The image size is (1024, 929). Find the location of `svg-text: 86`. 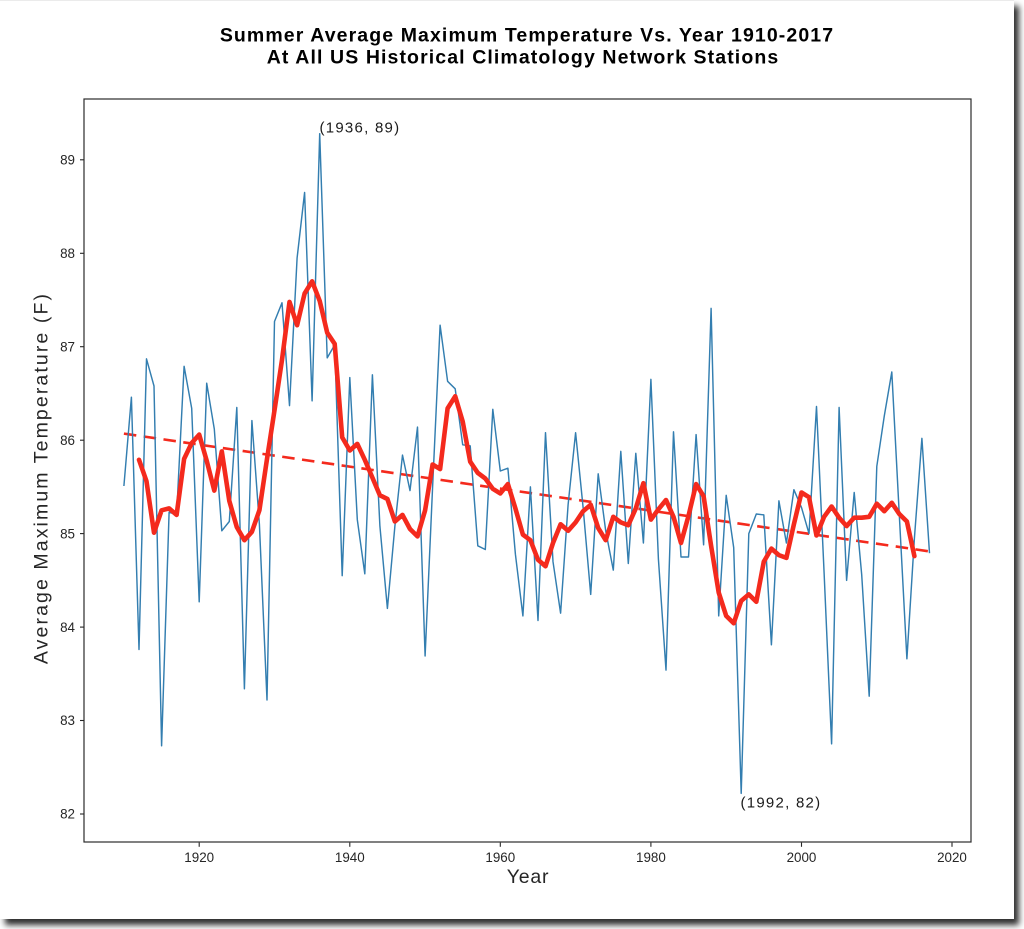

svg-text: 86 is located at coordinates (67, 440).